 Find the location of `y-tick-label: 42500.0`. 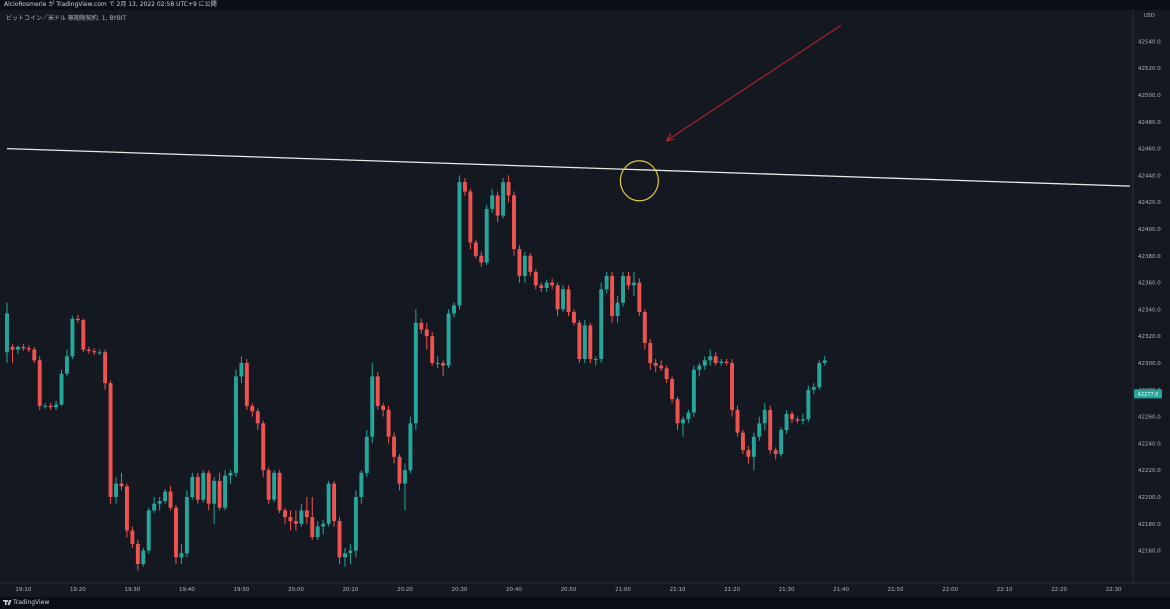

y-tick-label: 42500.0 is located at coordinates (1149, 96).